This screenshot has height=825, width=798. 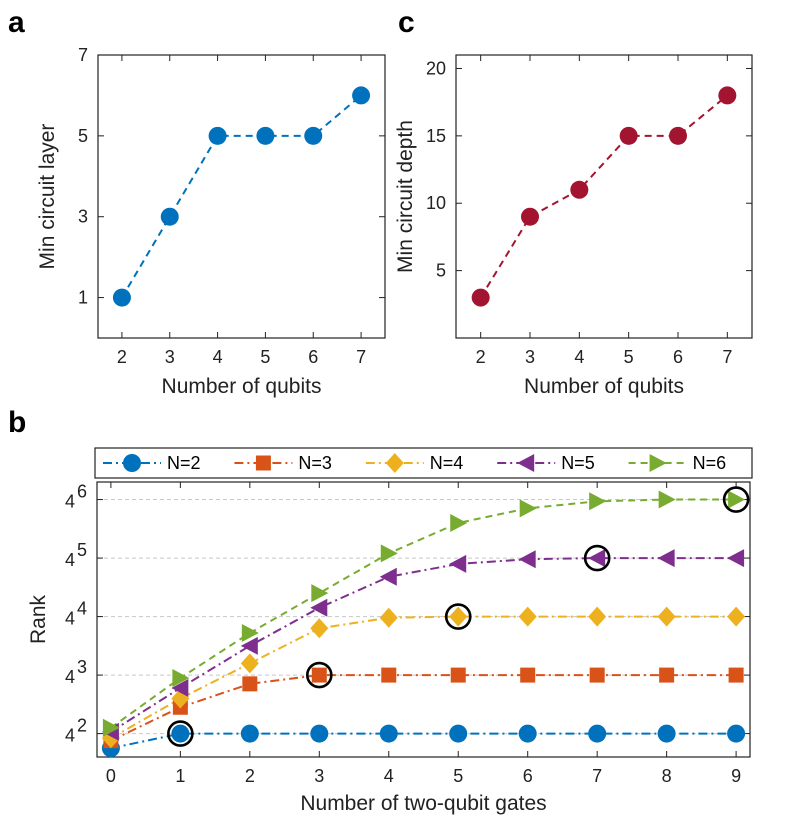 I want to click on y-tick-exponent: 5, so click(x=82, y=550).